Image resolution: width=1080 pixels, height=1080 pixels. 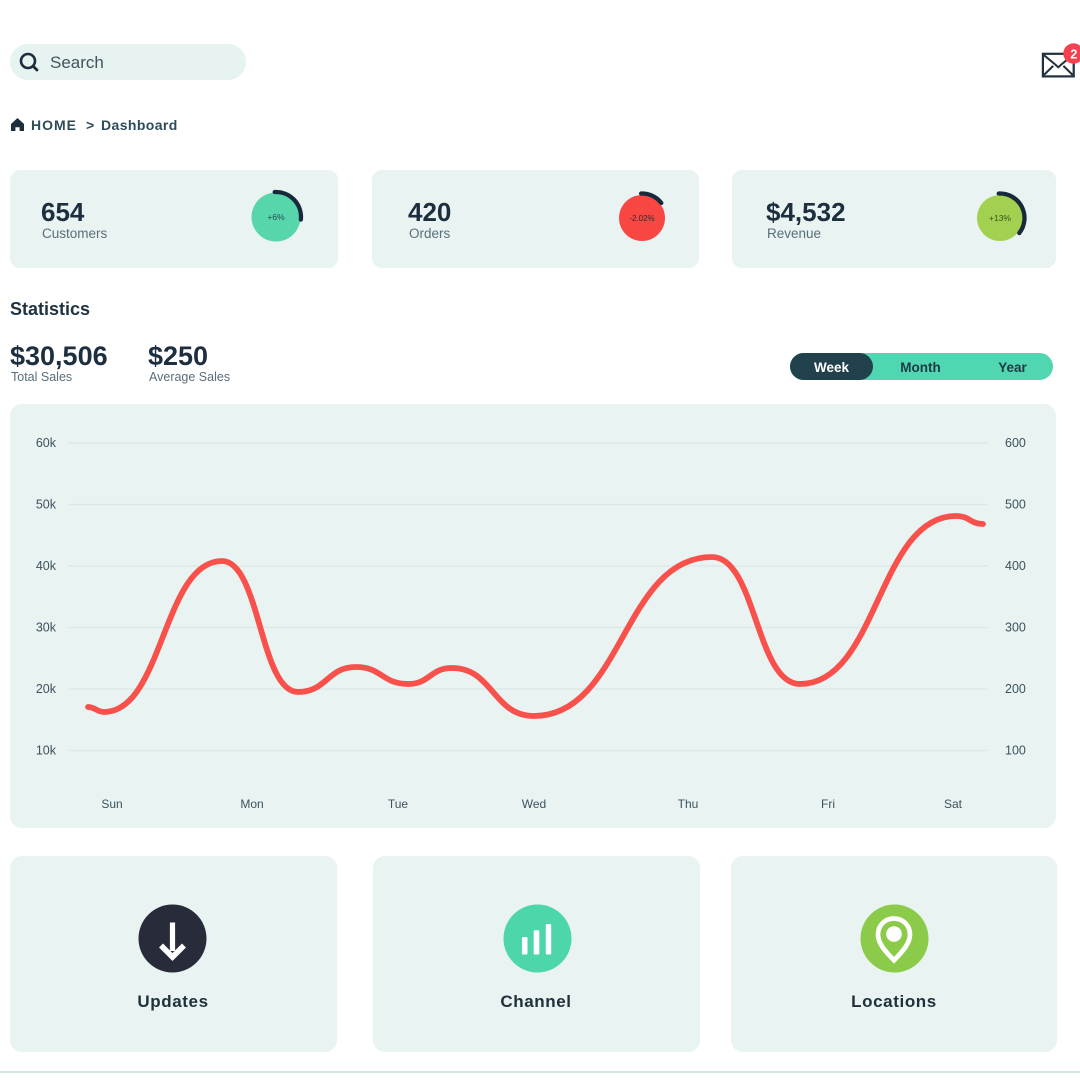 What do you see at coordinates (1015, 443) in the screenshot?
I see `svg-text: 600` at bounding box center [1015, 443].